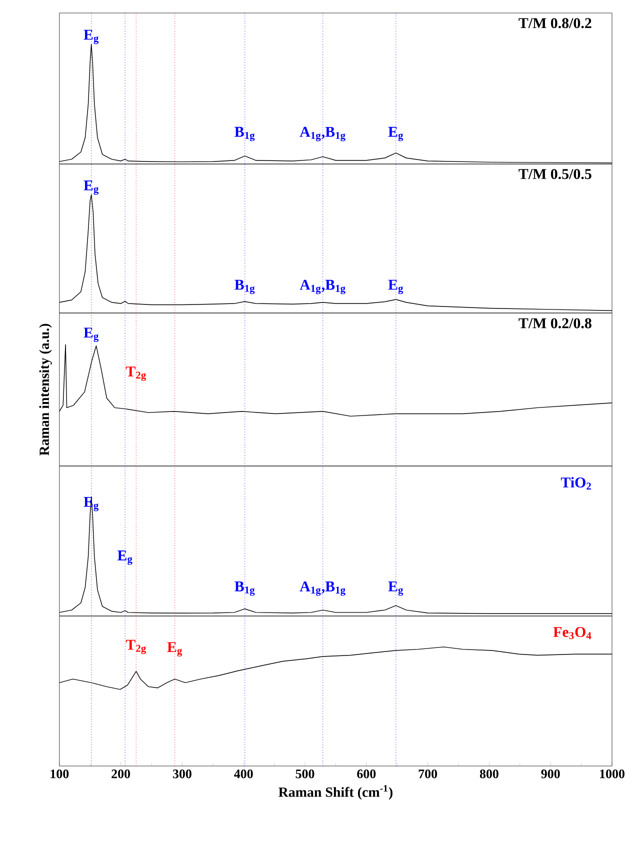  What do you see at coordinates (489, 774) in the screenshot?
I see `x-tick-label: 800` at bounding box center [489, 774].